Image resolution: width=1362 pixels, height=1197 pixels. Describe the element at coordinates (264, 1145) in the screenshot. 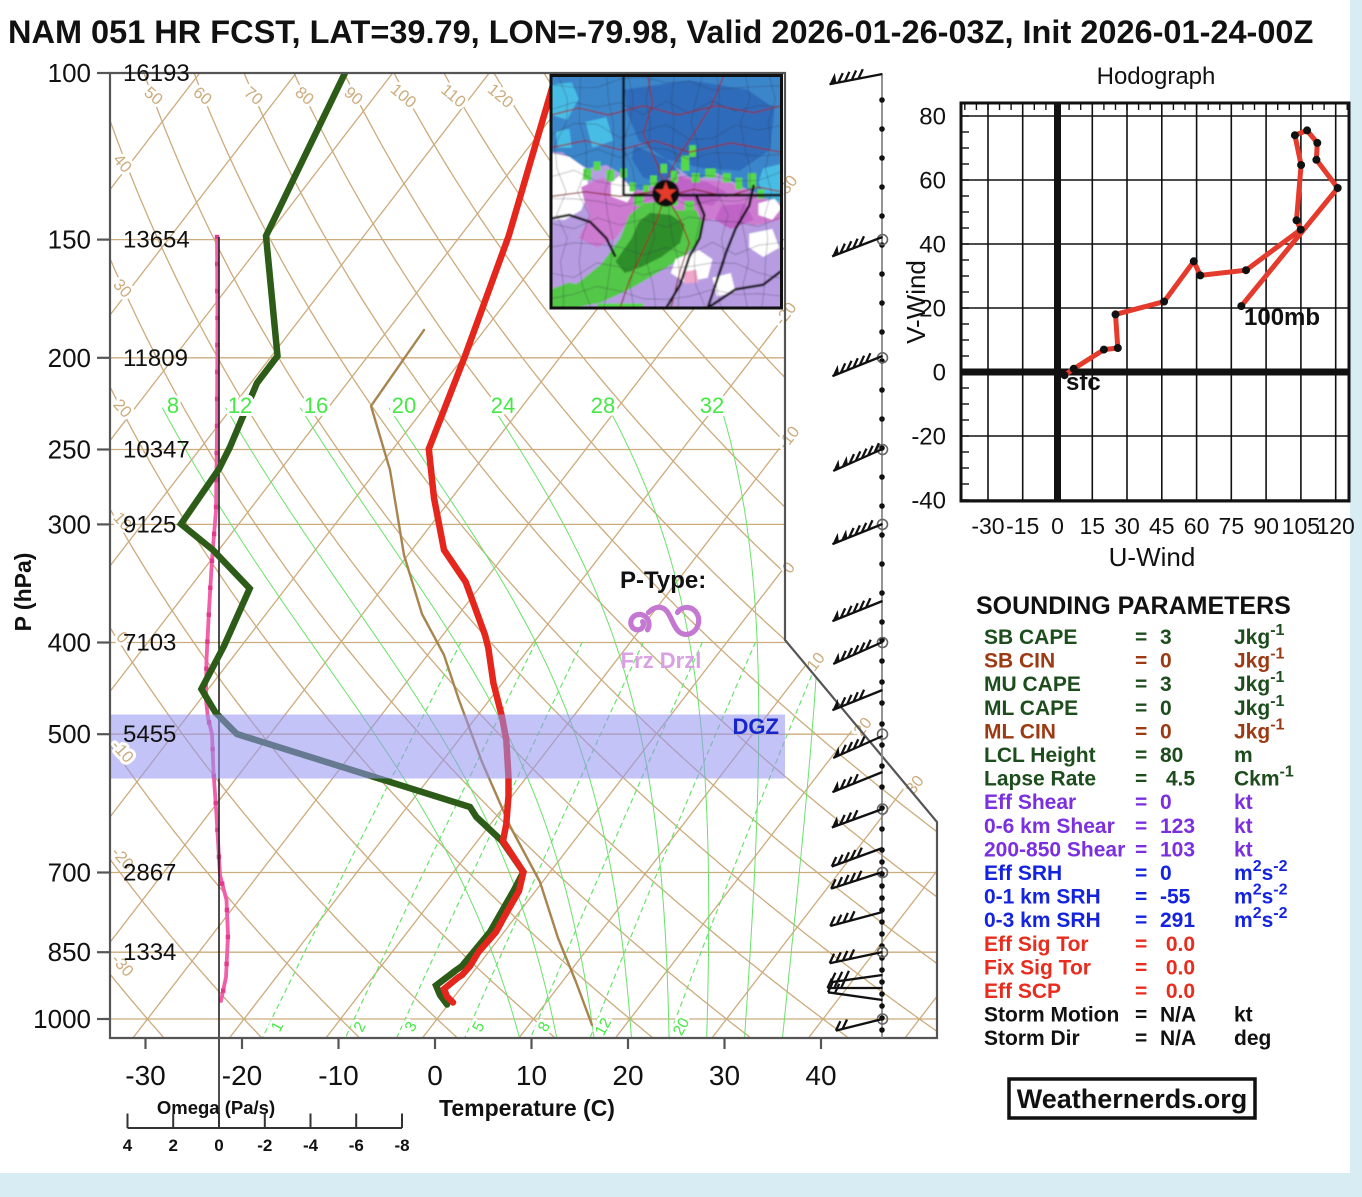

I see `svg-text: -2` at that location.